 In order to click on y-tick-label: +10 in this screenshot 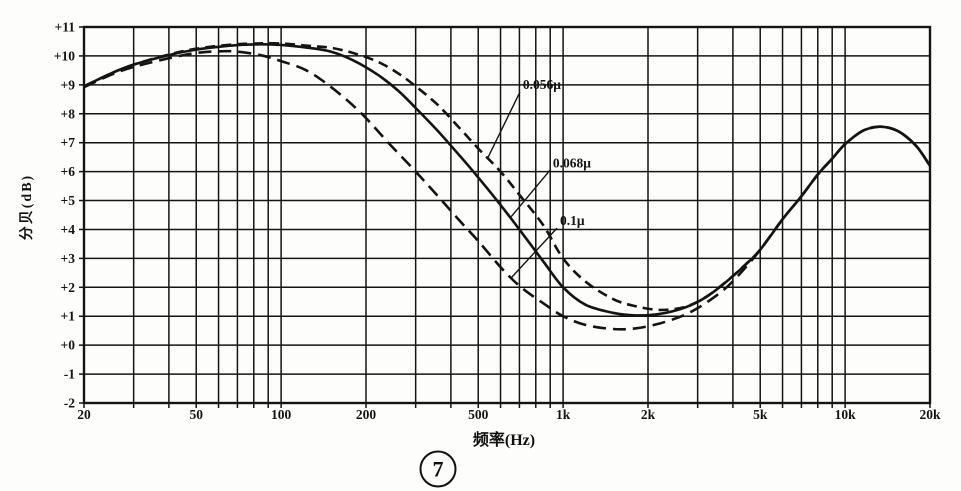, I will do `click(64, 55)`.